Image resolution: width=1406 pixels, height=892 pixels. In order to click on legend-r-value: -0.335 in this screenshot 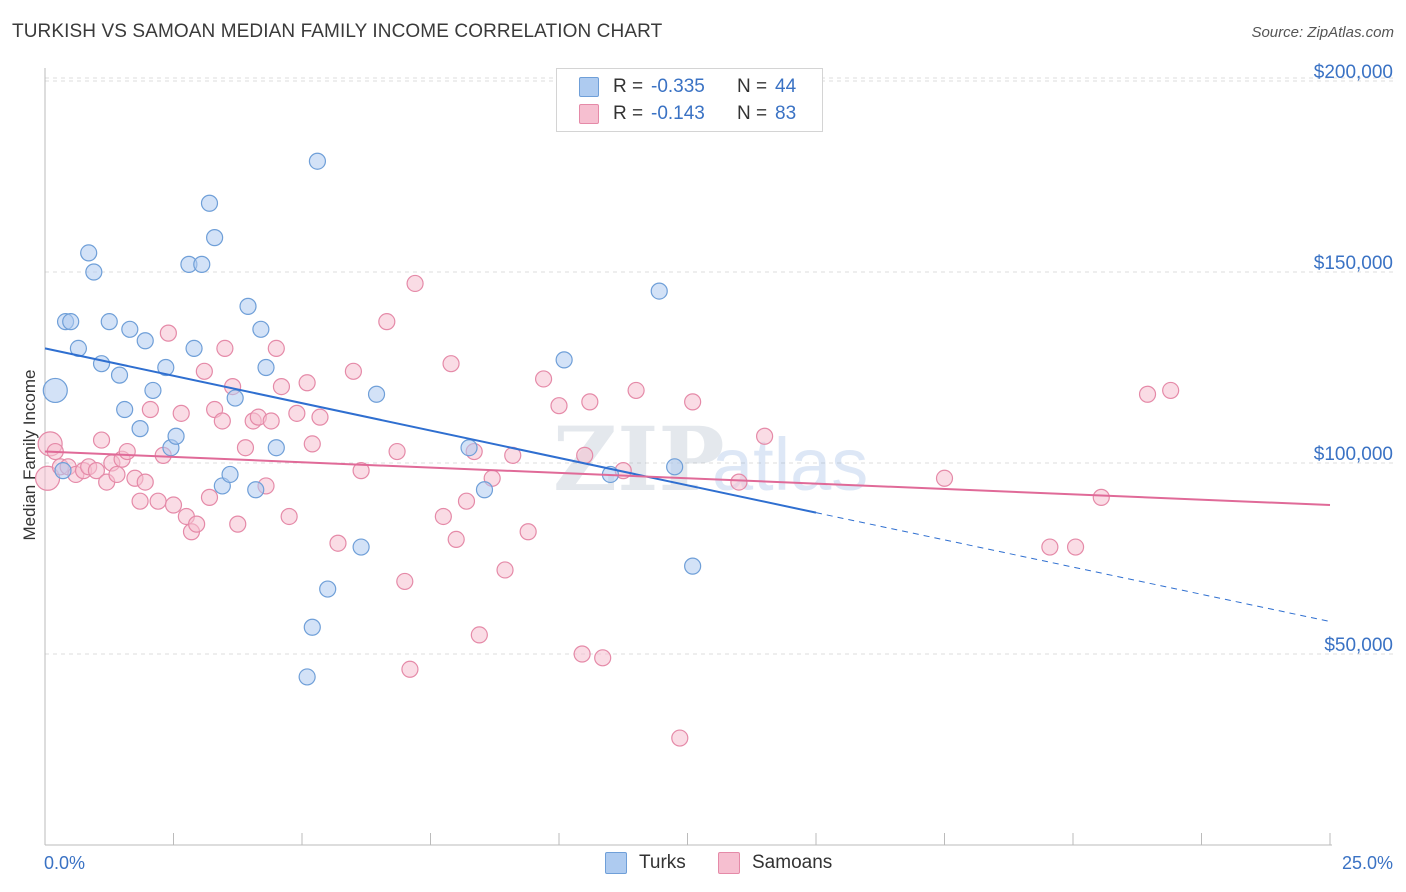, I will do `click(678, 86)`.